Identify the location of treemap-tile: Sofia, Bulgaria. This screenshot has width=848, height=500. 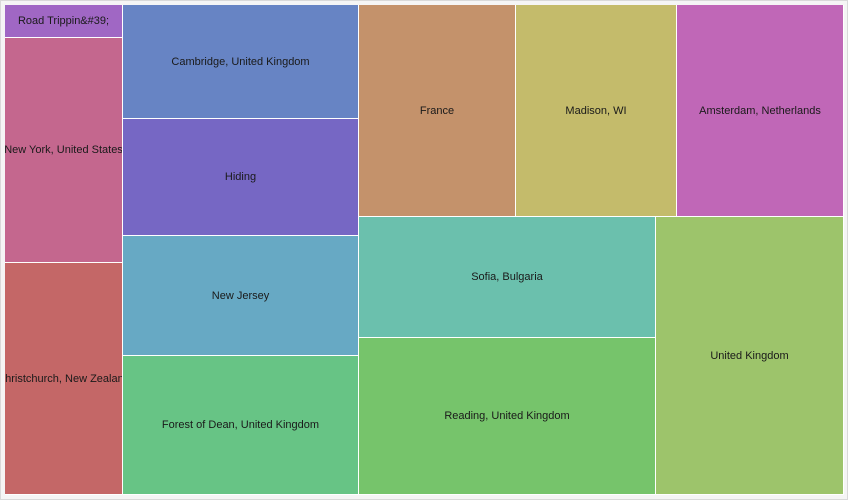
(507, 277).